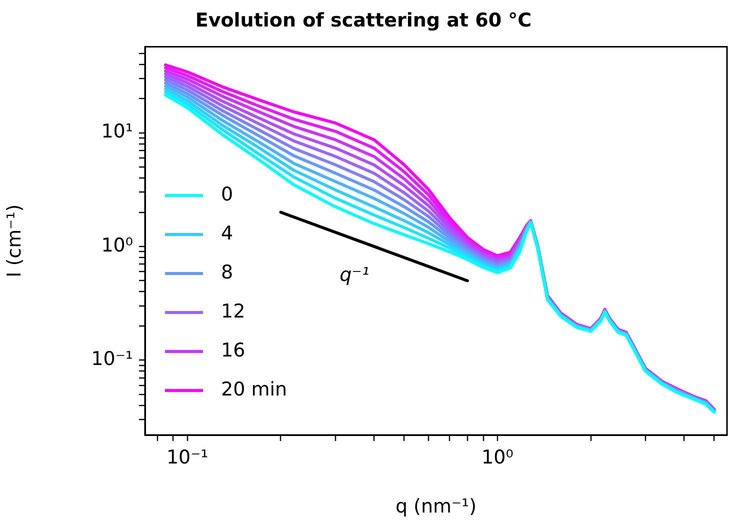 This screenshot has width=730, height=523. Describe the element at coordinates (14, 241) in the screenshot. I see `y-axis-title: I (cm⁻¹)` at that location.